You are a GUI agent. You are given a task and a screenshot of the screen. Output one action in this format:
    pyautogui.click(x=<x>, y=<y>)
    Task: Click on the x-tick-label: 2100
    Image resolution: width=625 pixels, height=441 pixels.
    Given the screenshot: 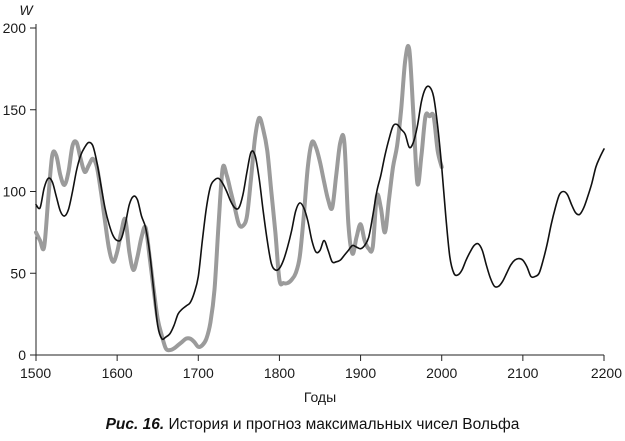 What is the action you would take?
    pyautogui.click(x=522, y=373)
    